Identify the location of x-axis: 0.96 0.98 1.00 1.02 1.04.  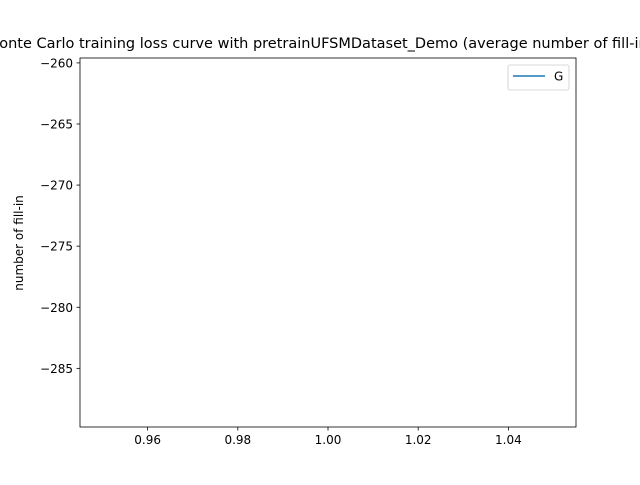
(328, 437).